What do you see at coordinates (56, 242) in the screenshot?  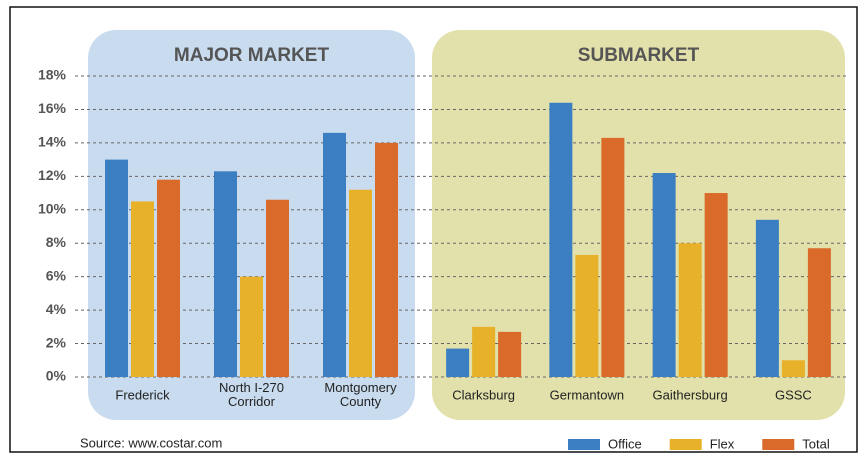 I see `y-tick-label: 8%` at bounding box center [56, 242].